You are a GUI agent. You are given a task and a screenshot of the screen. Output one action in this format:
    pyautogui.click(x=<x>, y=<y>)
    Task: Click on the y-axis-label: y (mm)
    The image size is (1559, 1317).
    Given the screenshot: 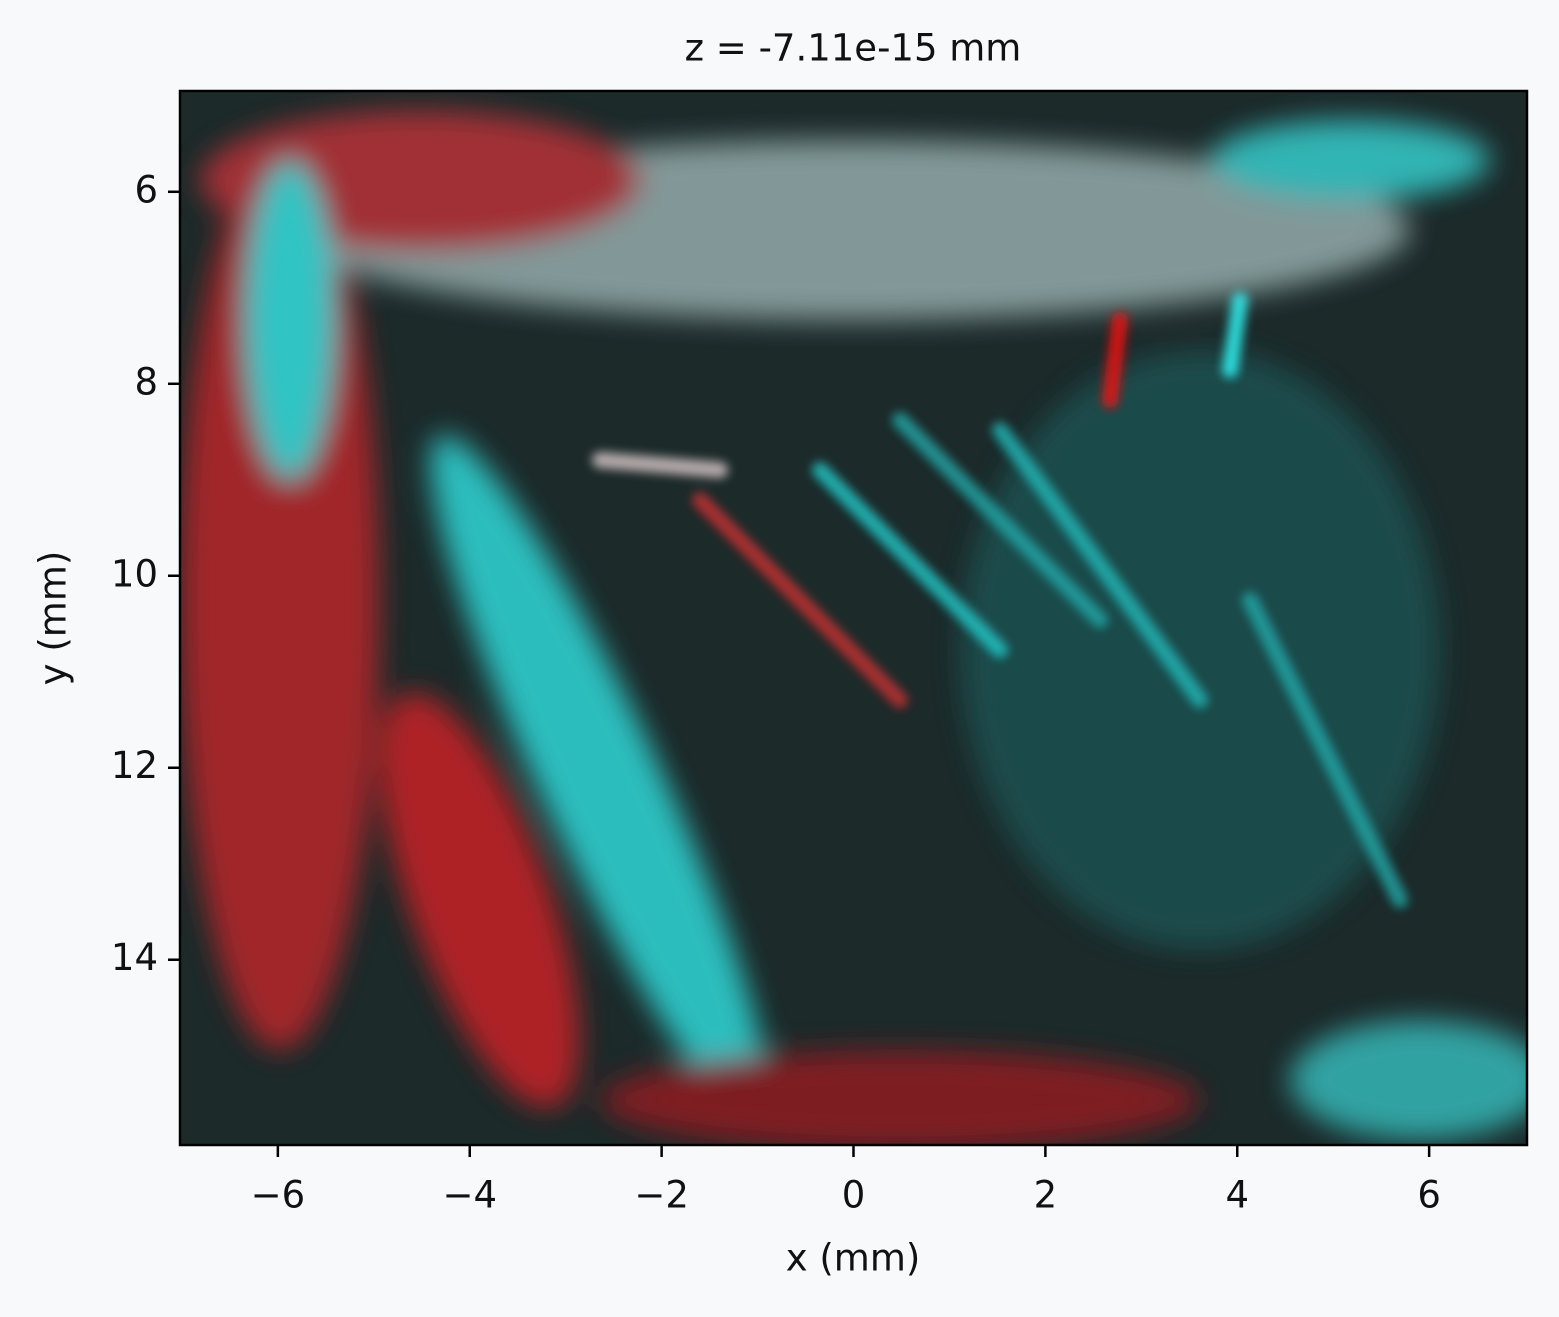 What is the action you would take?
    pyautogui.click(x=53, y=618)
    